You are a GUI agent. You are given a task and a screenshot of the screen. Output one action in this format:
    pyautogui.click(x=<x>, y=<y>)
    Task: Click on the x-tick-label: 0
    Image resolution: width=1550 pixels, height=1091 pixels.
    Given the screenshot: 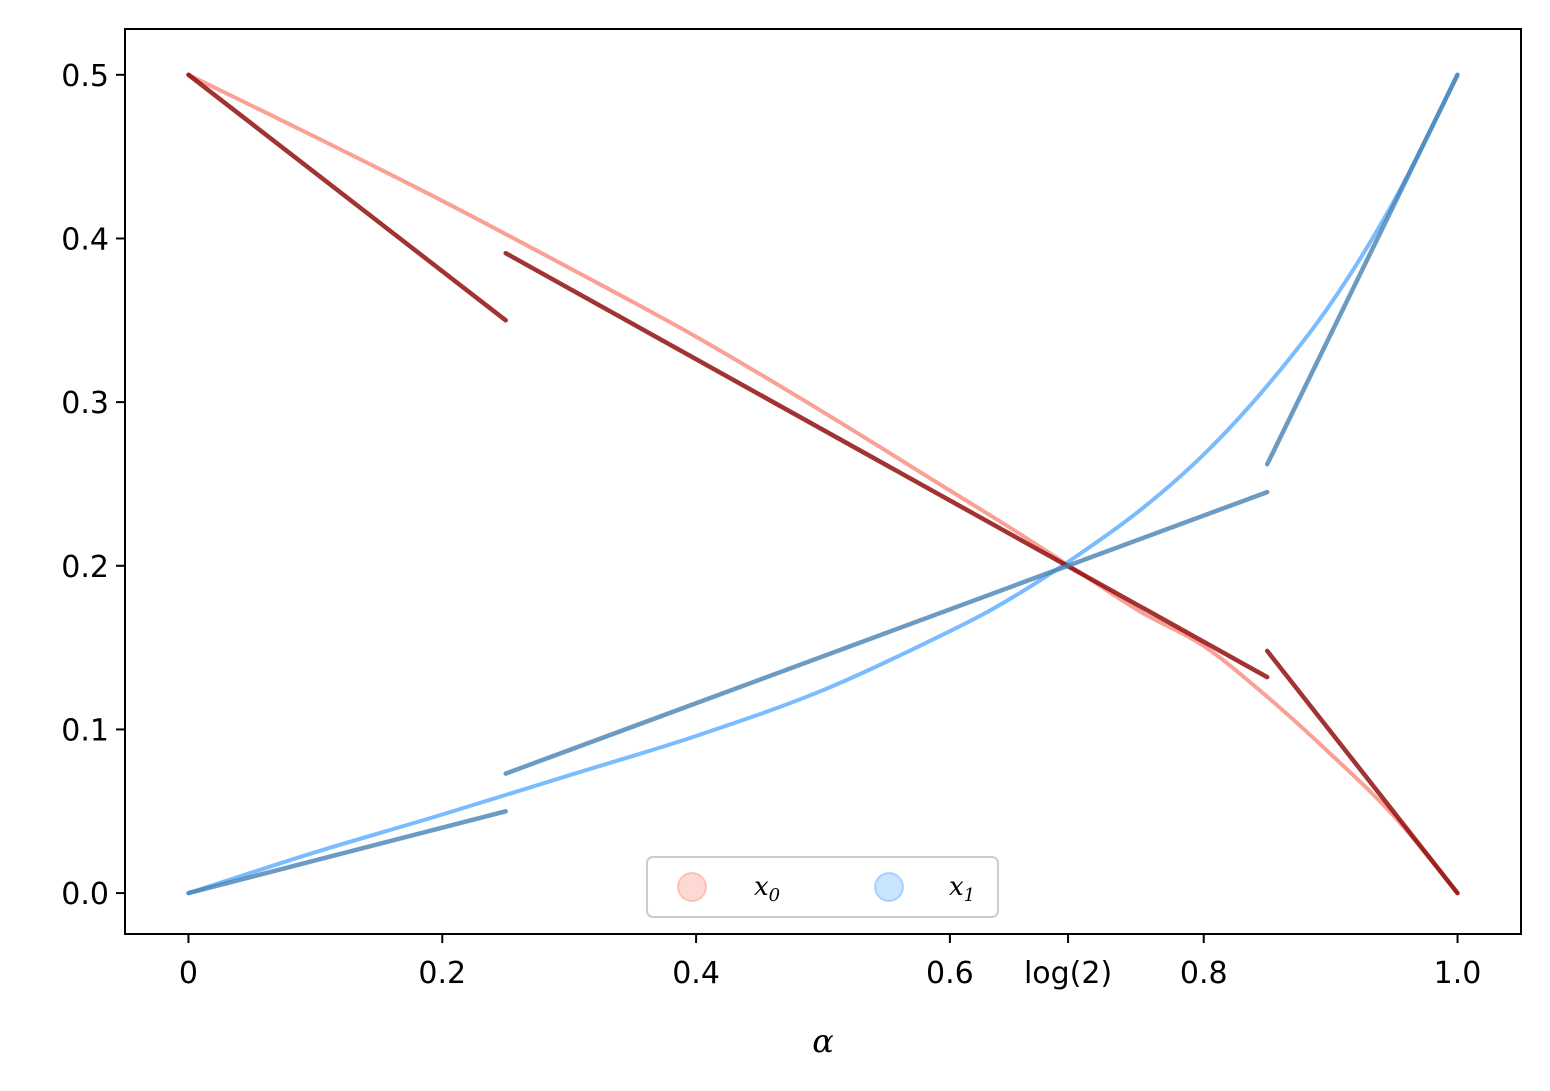 What is the action you would take?
    pyautogui.click(x=188, y=973)
    